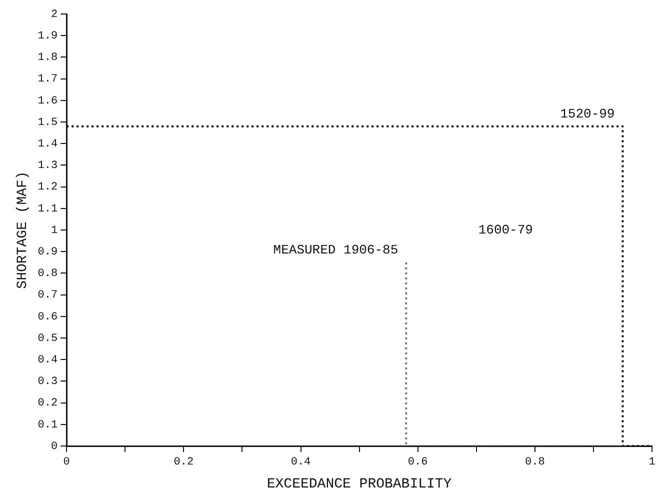  I want to click on y-tick-label: 1.4, so click(48, 144).